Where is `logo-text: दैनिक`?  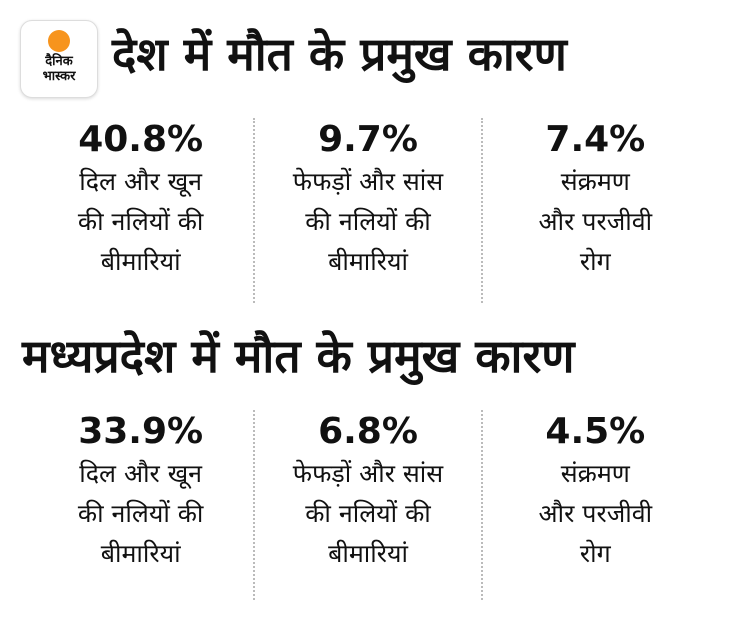
logo-text: दैनिक is located at coordinates (59, 61).